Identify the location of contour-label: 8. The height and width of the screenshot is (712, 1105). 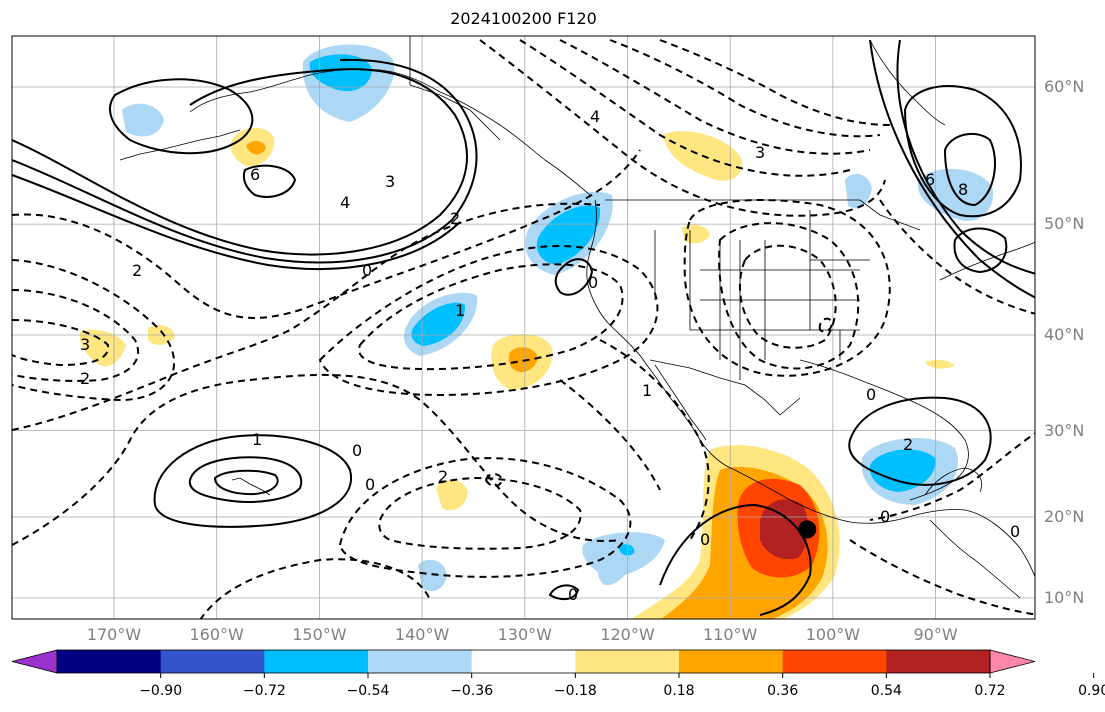
(963, 189).